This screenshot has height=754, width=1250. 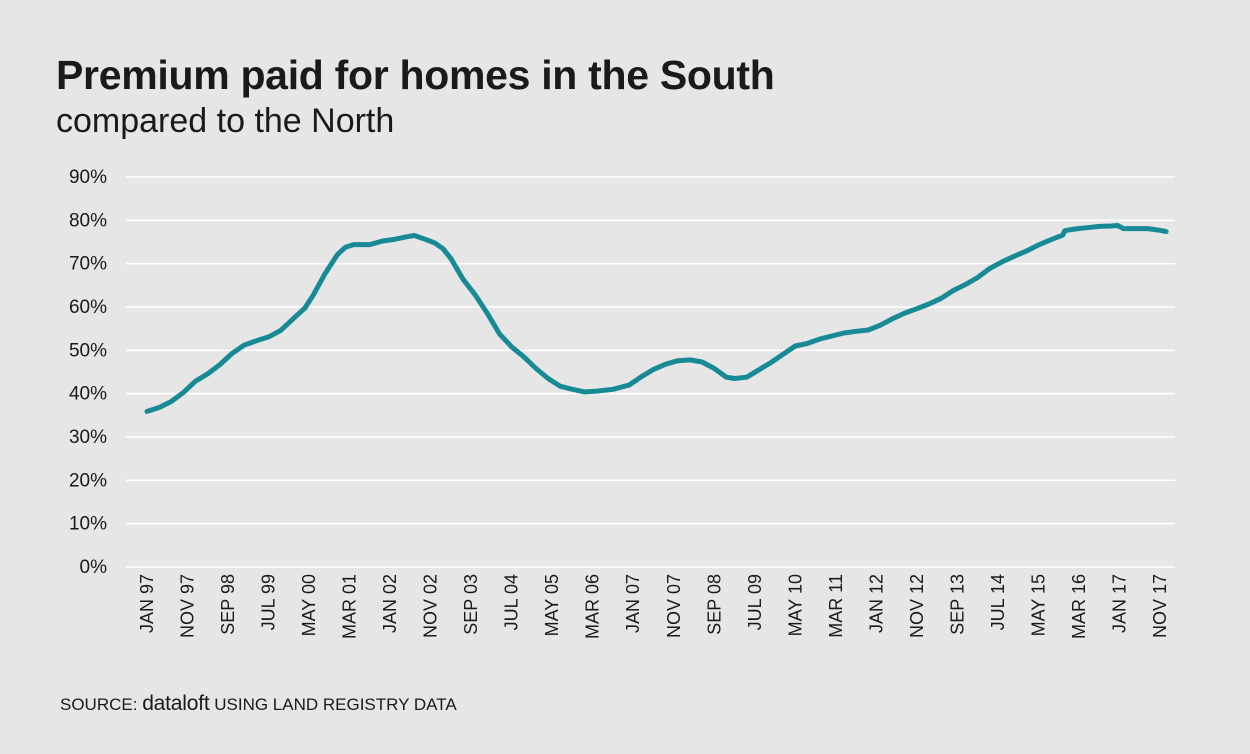 What do you see at coordinates (188, 606) in the screenshot?
I see `x-tick-label: NOV 97` at bounding box center [188, 606].